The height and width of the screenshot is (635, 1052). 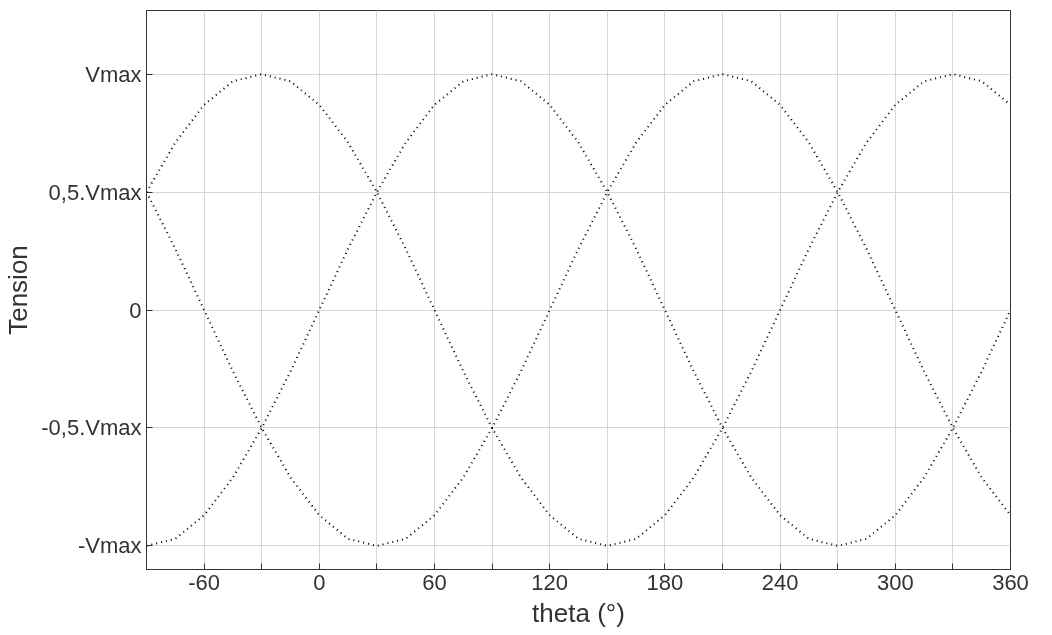 I want to click on x-tick-label: -60, so click(x=204, y=582).